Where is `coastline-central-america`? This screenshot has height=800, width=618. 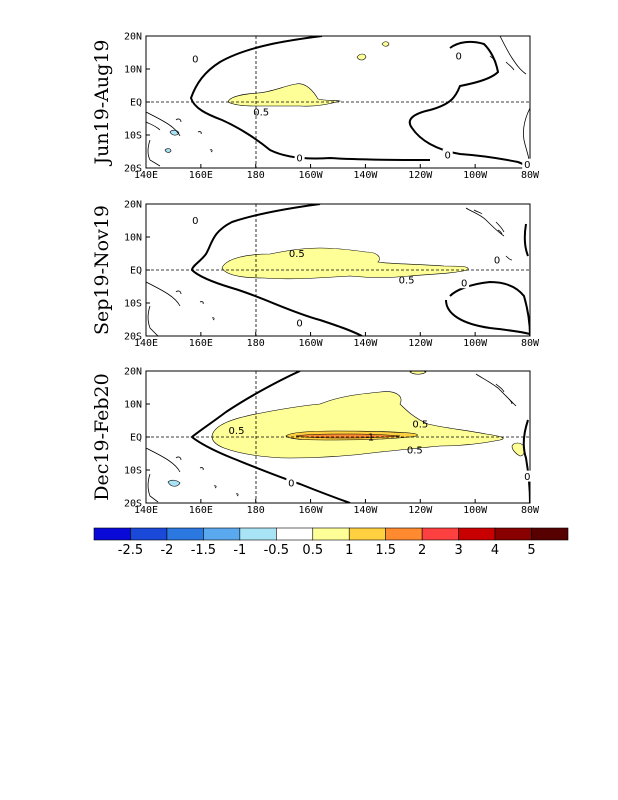 coastline-central-america is located at coordinates (496, 390).